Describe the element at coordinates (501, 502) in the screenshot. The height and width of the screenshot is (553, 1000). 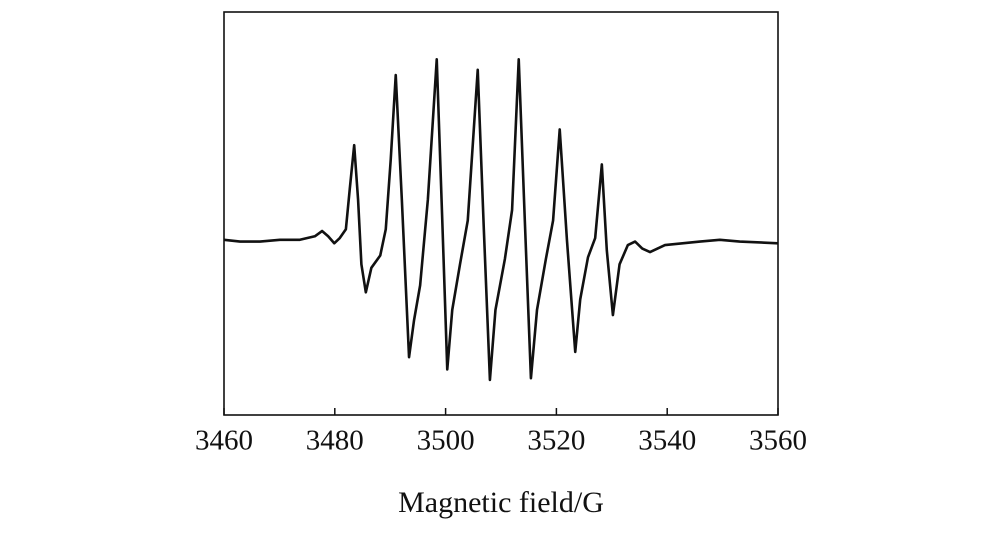
I see `x-axis-label: Magnetic field/G` at that location.